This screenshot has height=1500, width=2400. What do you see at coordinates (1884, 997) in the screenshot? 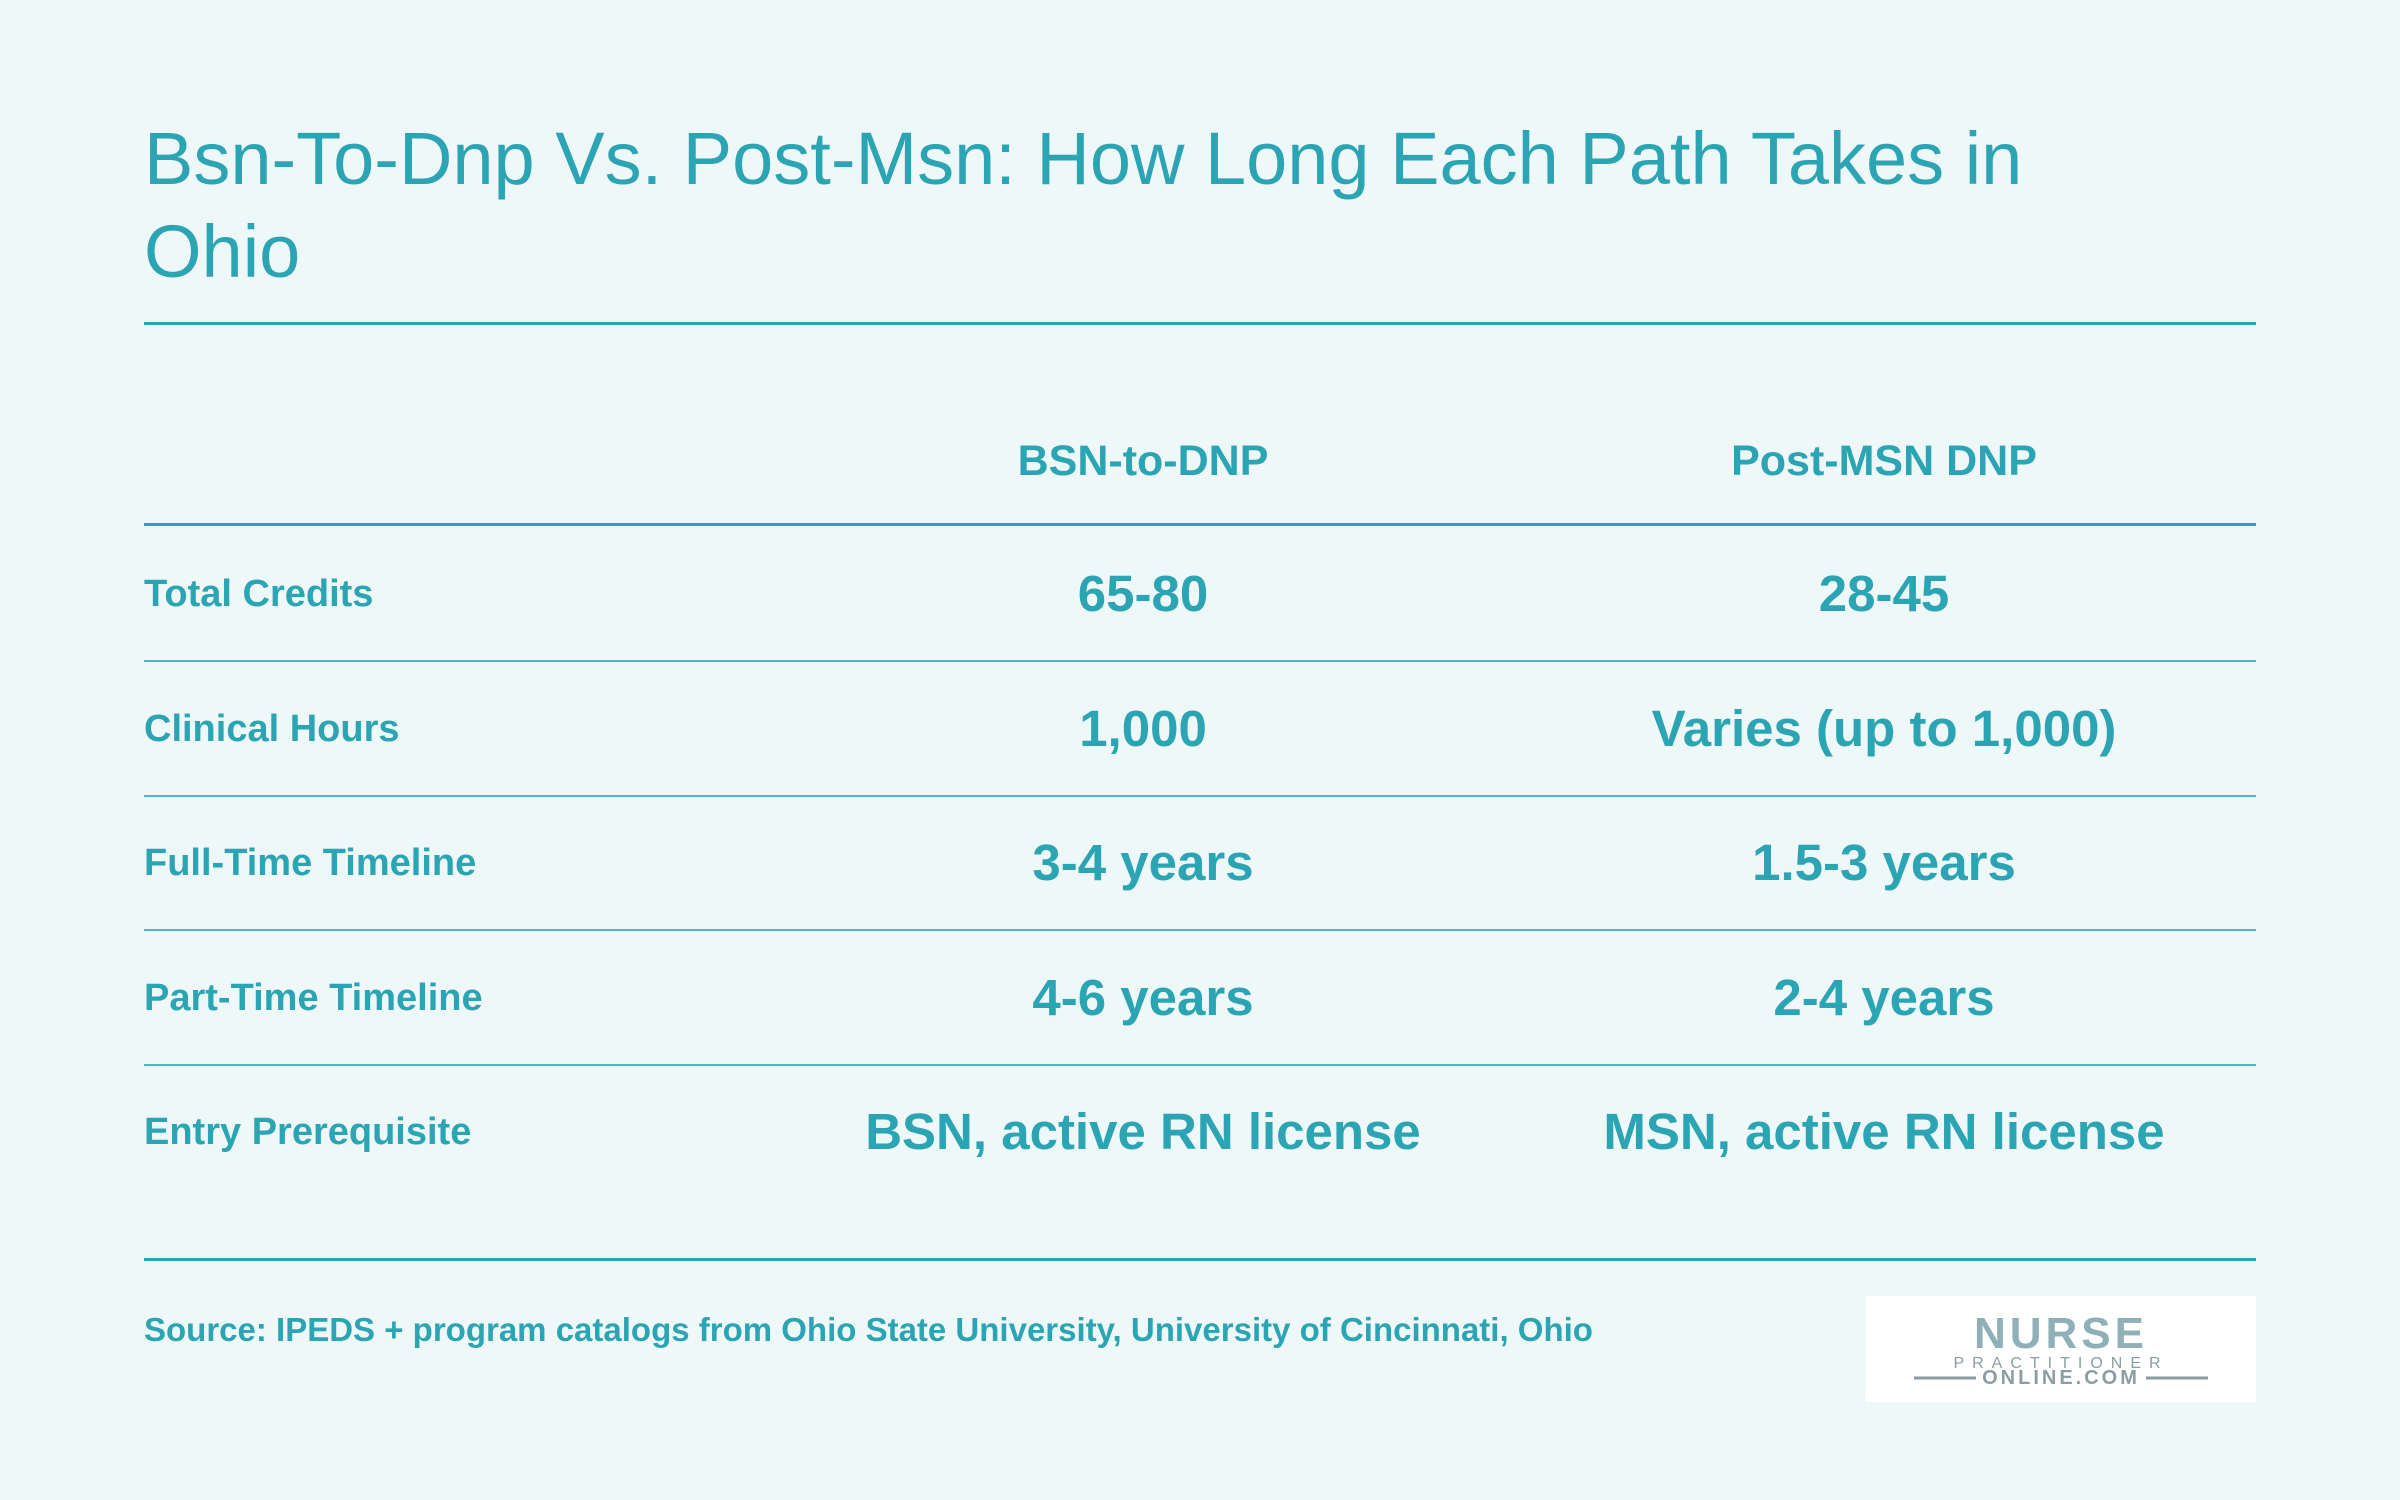
I see `cell-value: 2-4 years` at bounding box center [1884, 997].